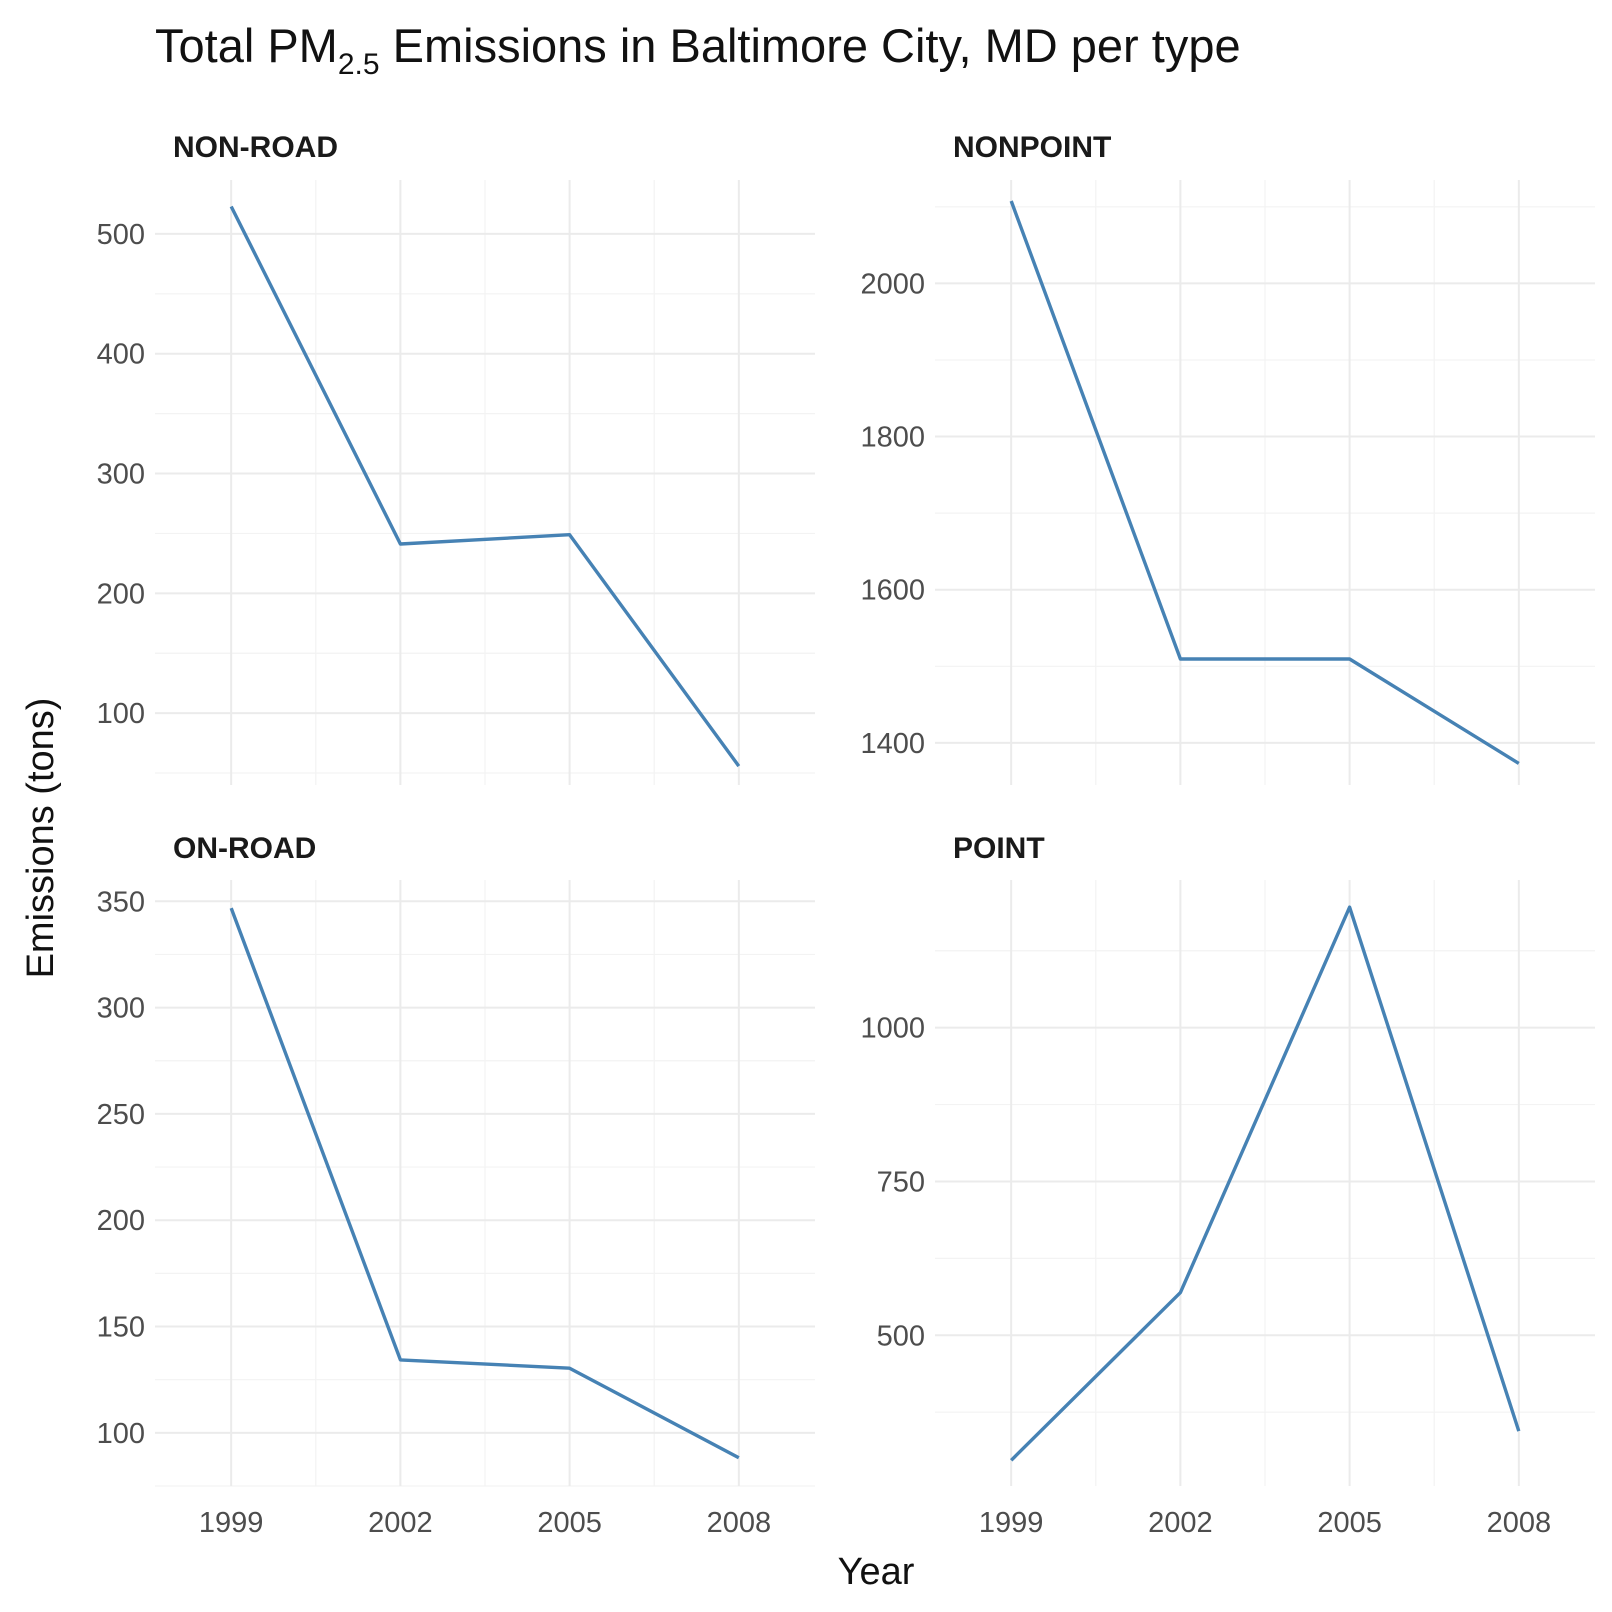  I want to click on y-axis-title: Emissions (tons), so click(41, 838).